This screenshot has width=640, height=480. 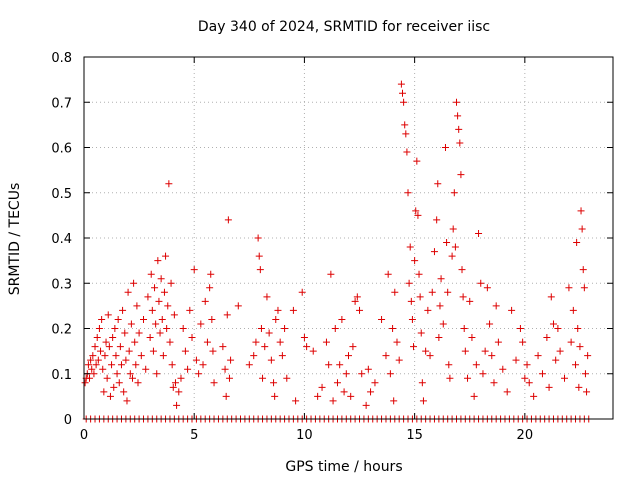 What do you see at coordinates (61, 284) in the screenshot?
I see `y-tick-label: 0.3` at bounding box center [61, 284].